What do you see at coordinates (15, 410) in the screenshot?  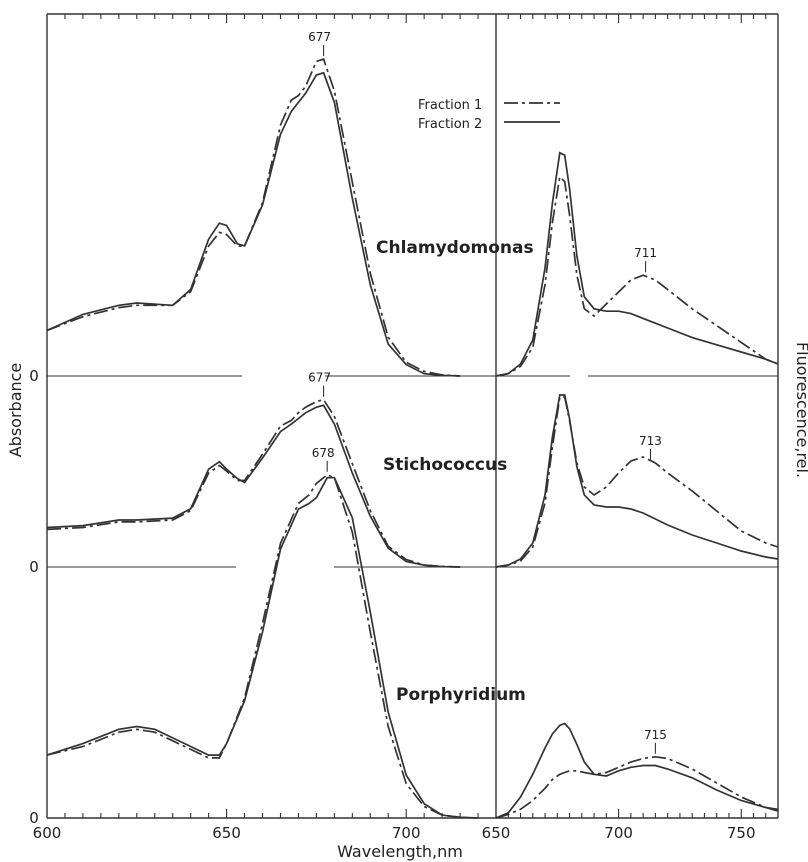 I see `y-axis-label-left: Absorbance` at bounding box center [15, 410].